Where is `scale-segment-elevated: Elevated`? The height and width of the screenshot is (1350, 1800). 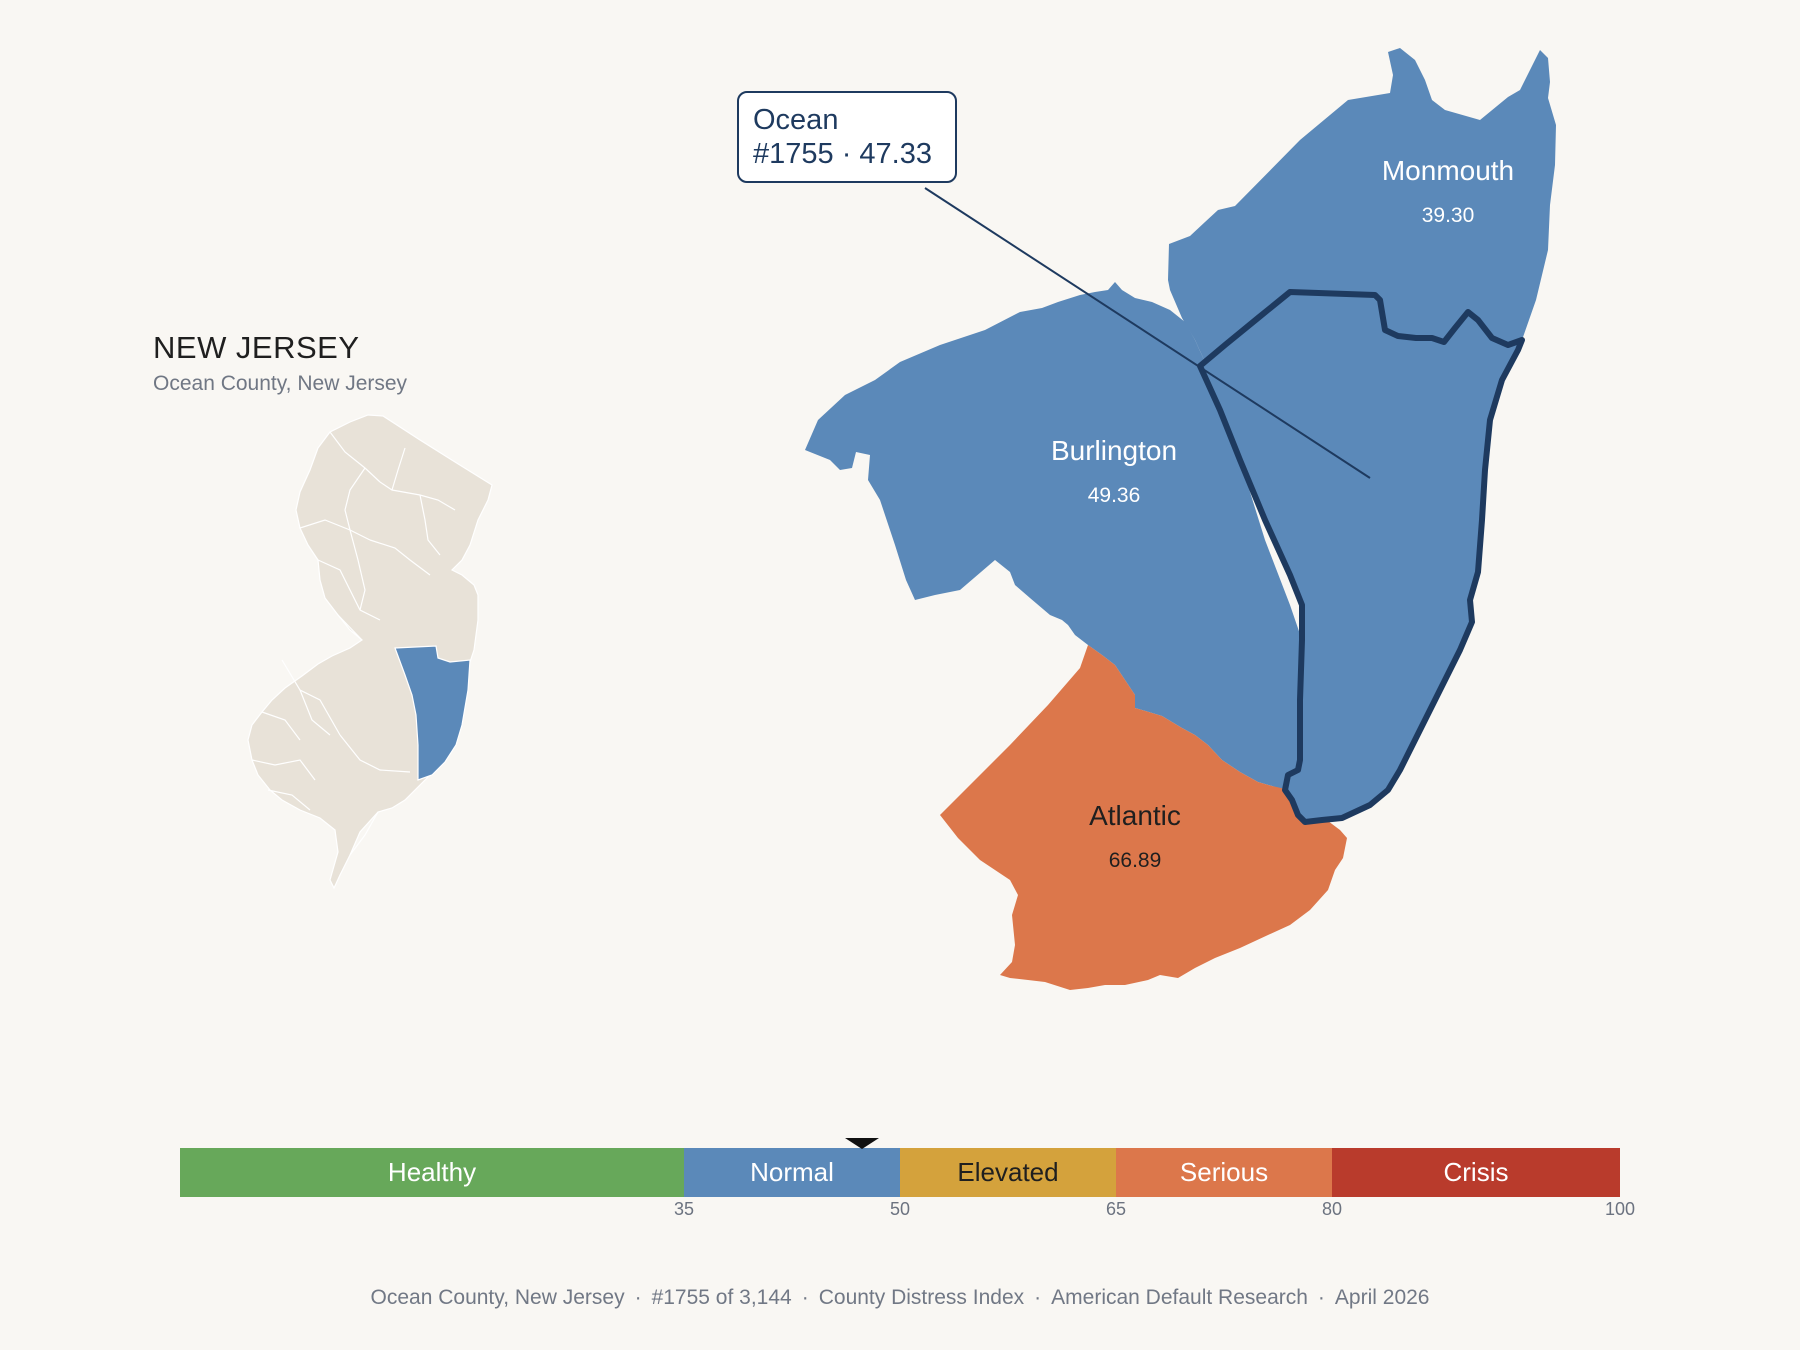 scale-segment-elevated: Elevated is located at coordinates (1008, 1172).